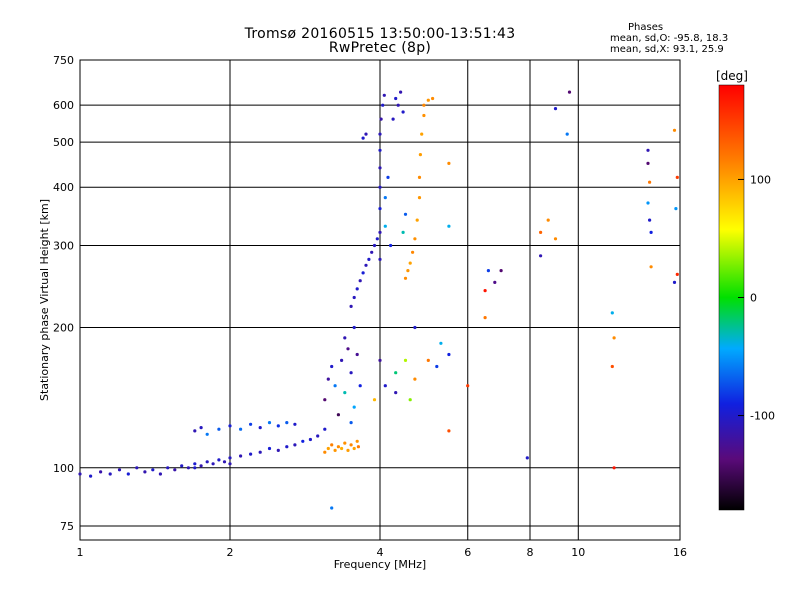 The height and width of the screenshot is (600, 800). What do you see at coordinates (753, 298) in the screenshot?
I see `colorbar-tick-label: 0` at bounding box center [753, 298].